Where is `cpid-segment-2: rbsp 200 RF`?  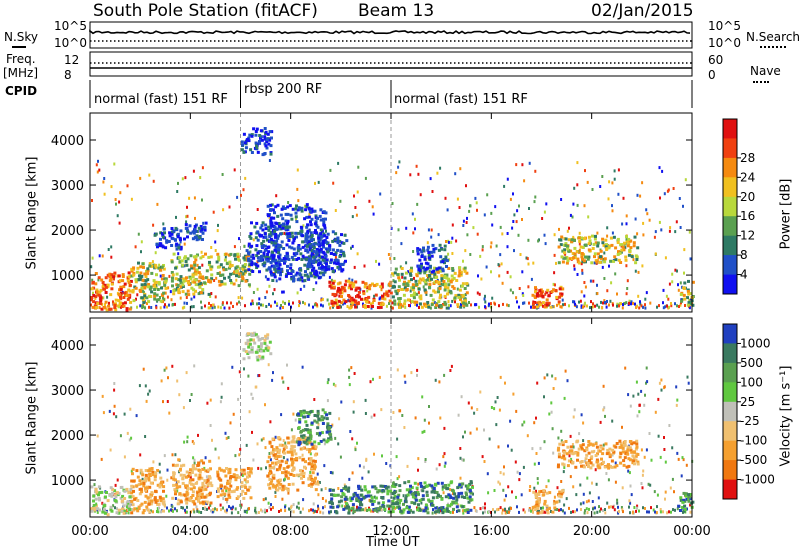
cpid-segment-2: rbsp 200 RF is located at coordinates (283, 89).